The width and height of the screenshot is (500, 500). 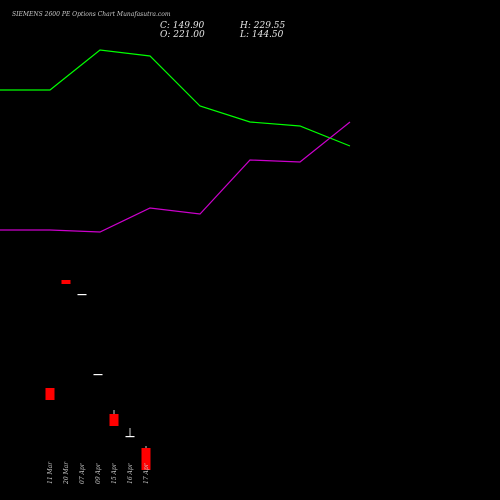 What do you see at coordinates (262, 35) in the screenshot?
I see `low-value: L: 144.50` at bounding box center [262, 35].